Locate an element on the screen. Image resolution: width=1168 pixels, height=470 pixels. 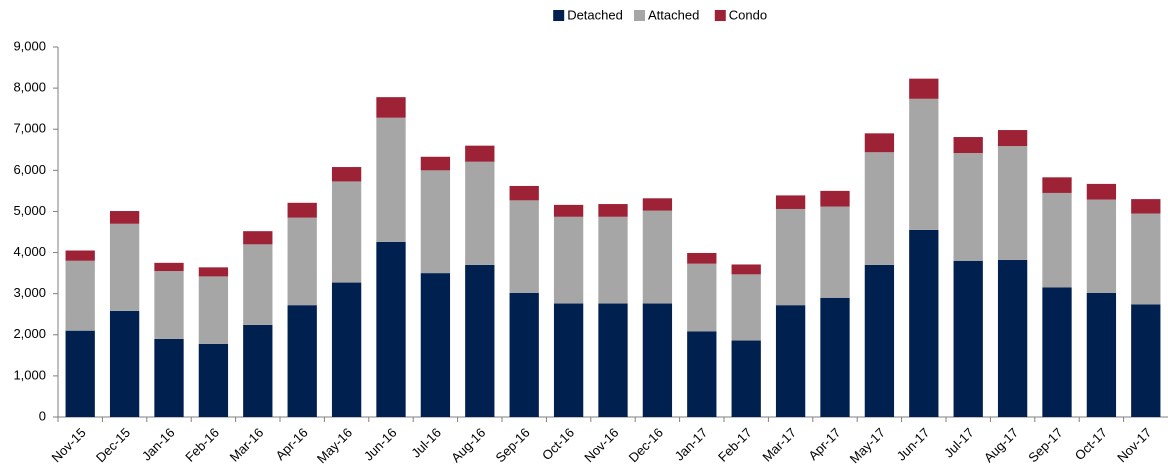
x-tick-label: Mar-17 is located at coordinates (779, 445).